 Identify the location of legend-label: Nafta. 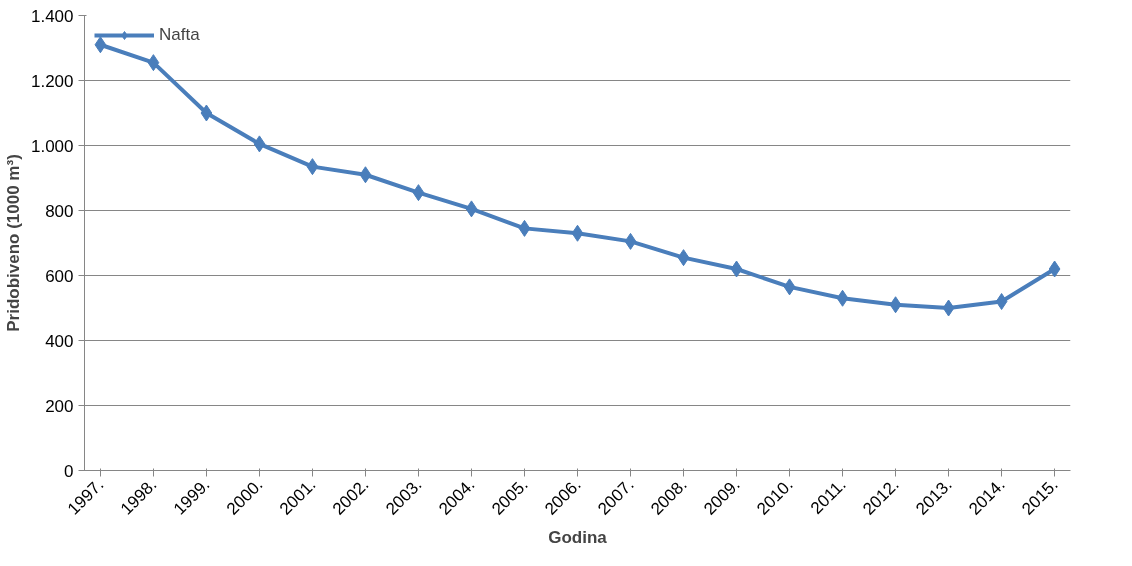
(179, 35).